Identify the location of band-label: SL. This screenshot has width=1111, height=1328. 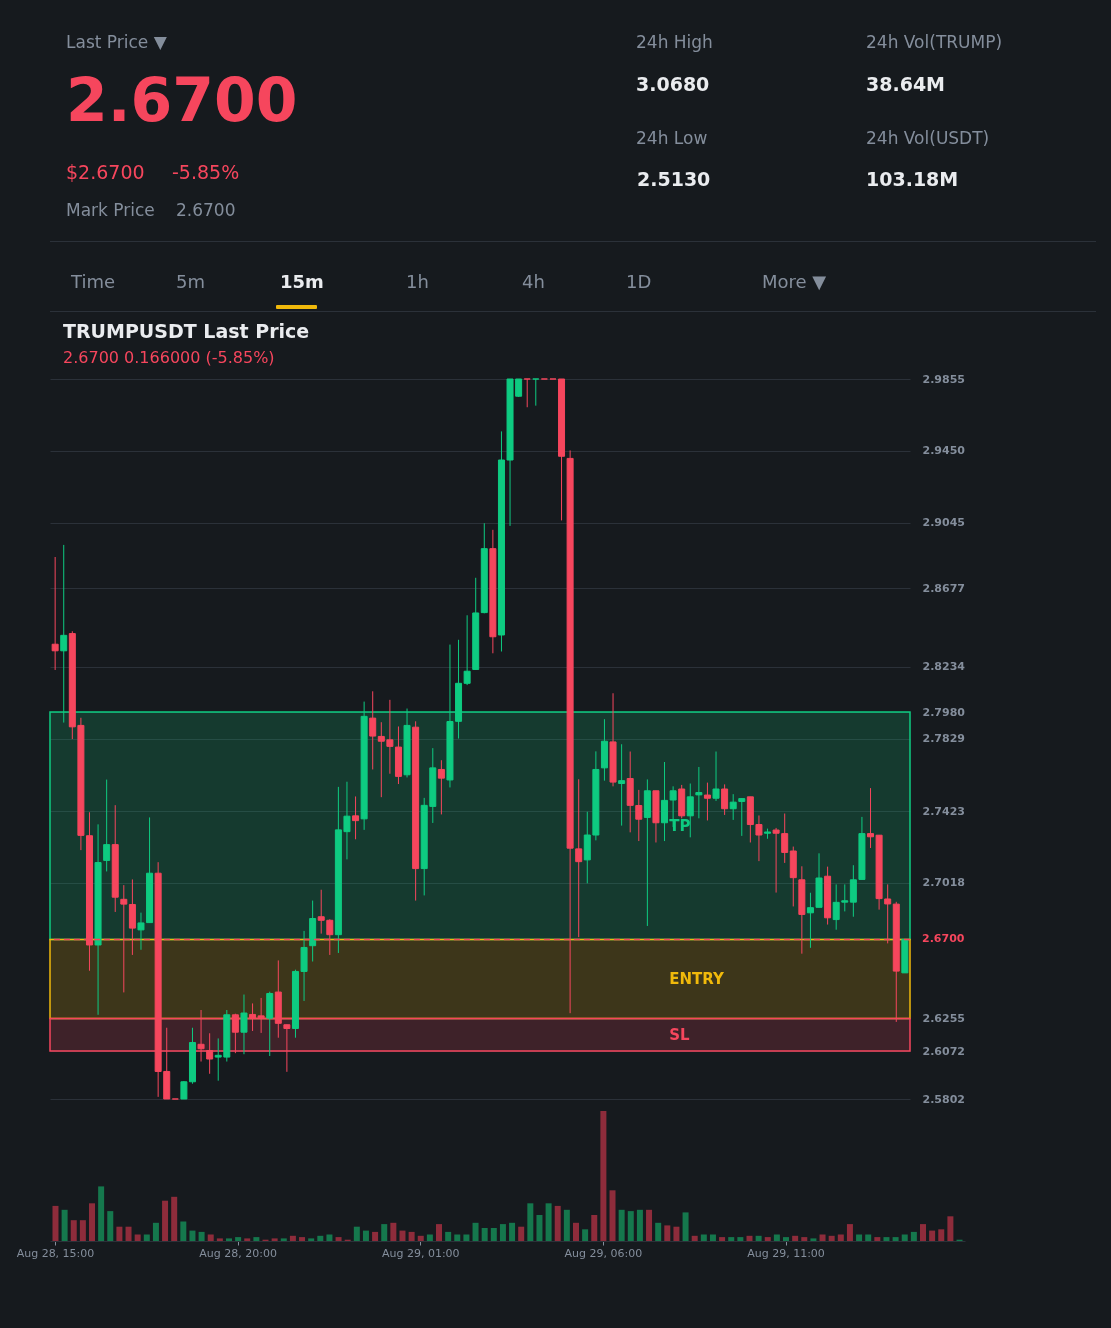
(679, 1034).